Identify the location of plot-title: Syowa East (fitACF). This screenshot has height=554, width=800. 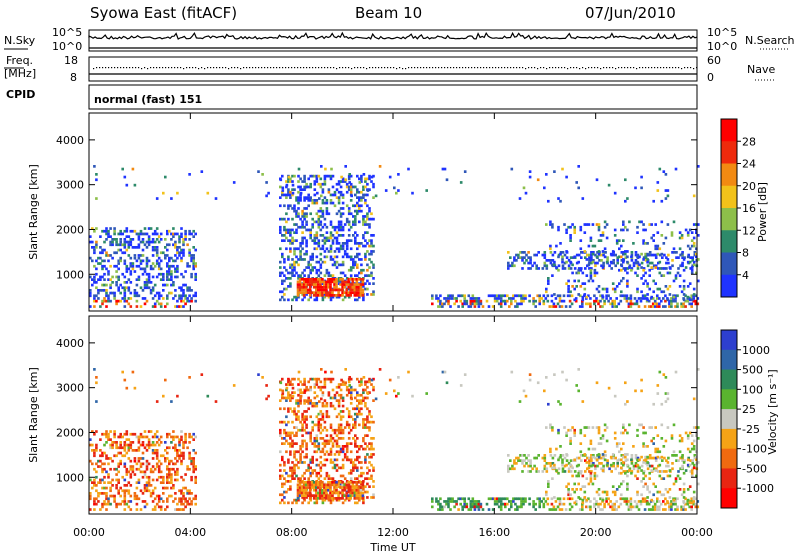
(163, 13).